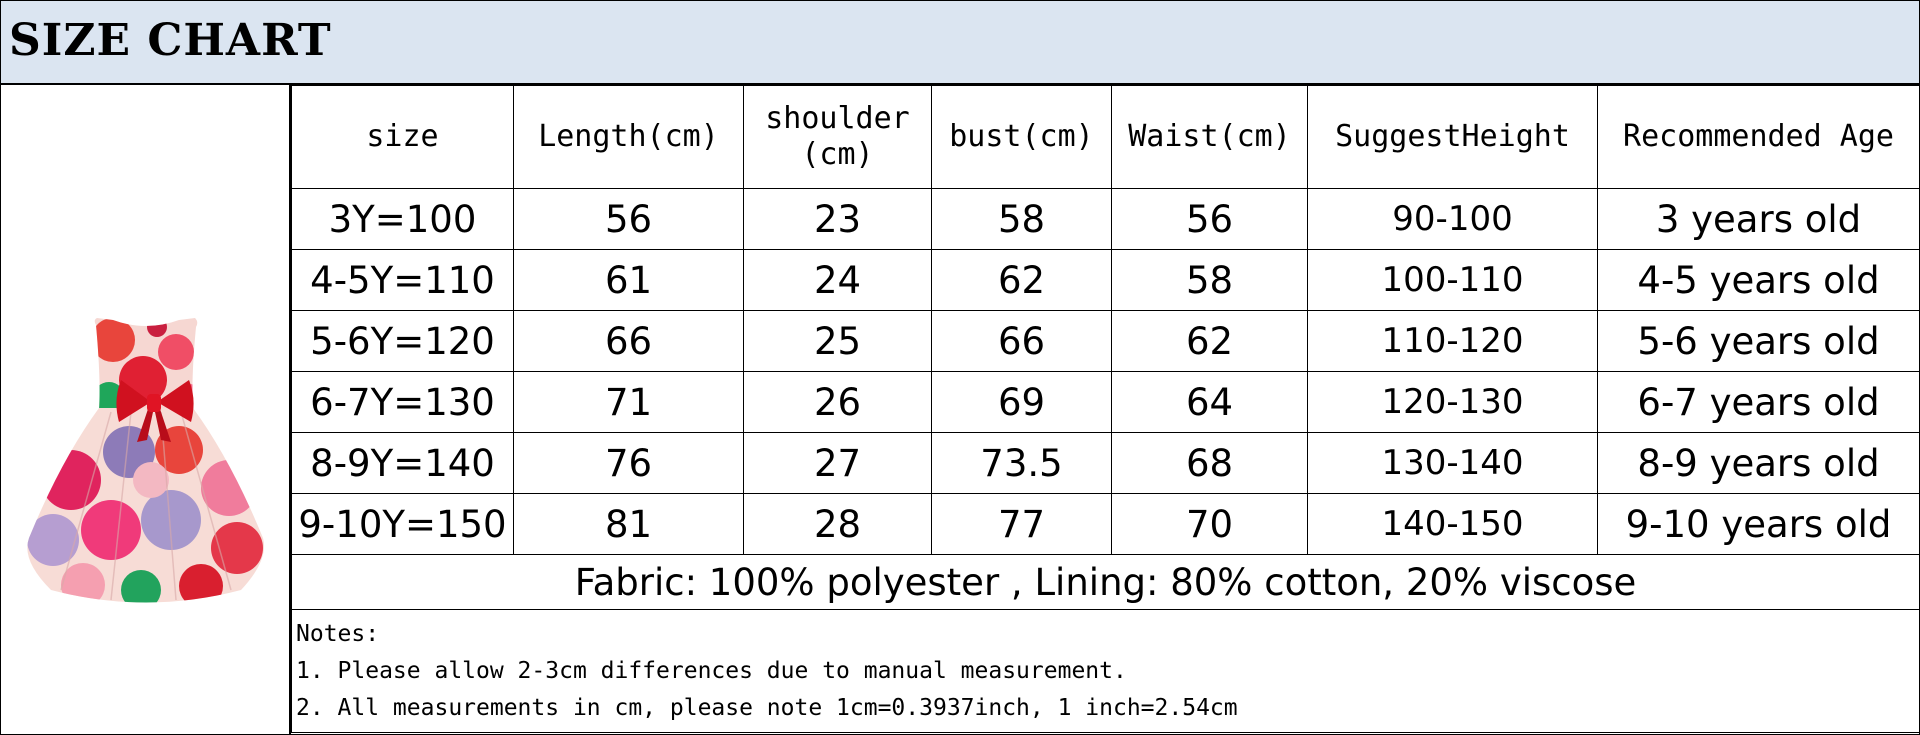  I want to click on cell-length: 56, so click(628, 219).